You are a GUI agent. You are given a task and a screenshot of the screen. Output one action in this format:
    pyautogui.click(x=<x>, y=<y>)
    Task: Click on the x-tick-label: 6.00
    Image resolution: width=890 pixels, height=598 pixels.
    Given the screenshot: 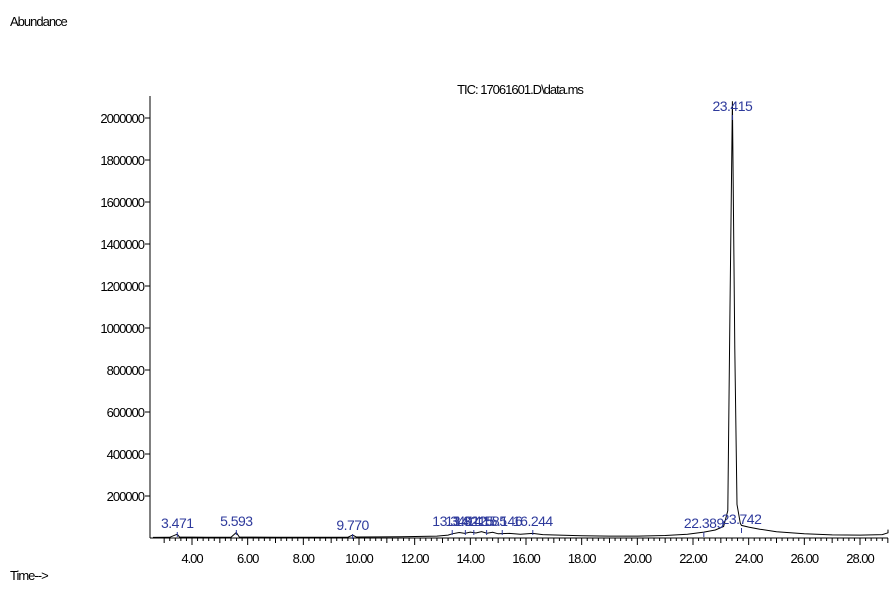 What is the action you would take?
    pyautogui.click(x=248, y=558)
    